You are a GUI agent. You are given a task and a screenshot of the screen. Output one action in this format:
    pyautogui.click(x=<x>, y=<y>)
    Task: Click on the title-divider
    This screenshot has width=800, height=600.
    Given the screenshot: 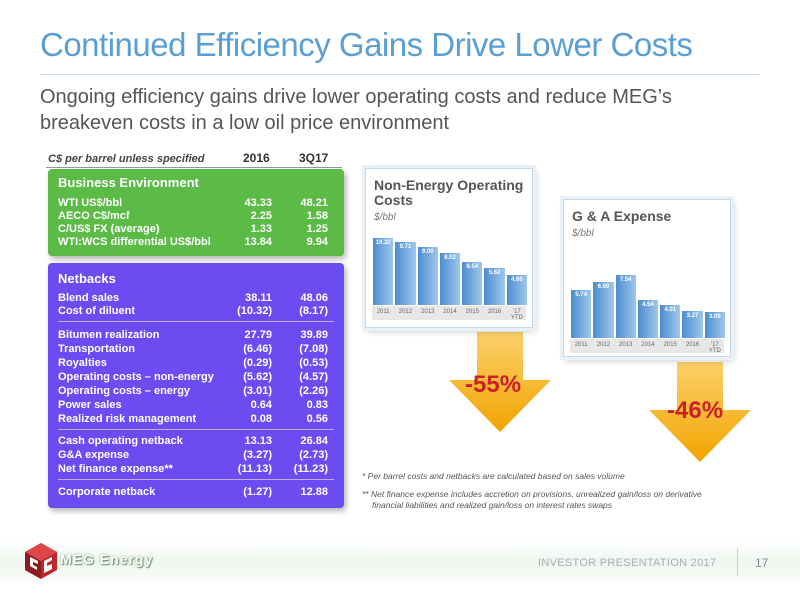 What is the action you would take?
    pyautogui.click(x=400, y=74)
    